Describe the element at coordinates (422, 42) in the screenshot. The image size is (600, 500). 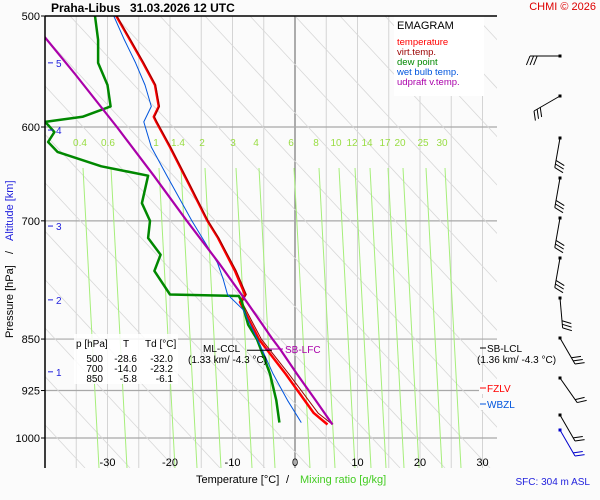
I see `legend-item: temperature` at that location.